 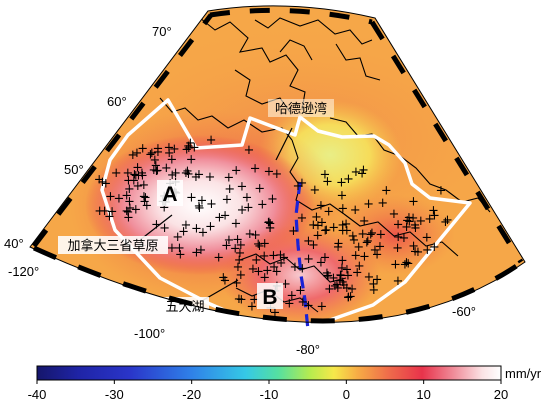 I want to click on prairies-label: 加拿大三省草原, so click(x=112, y=246).